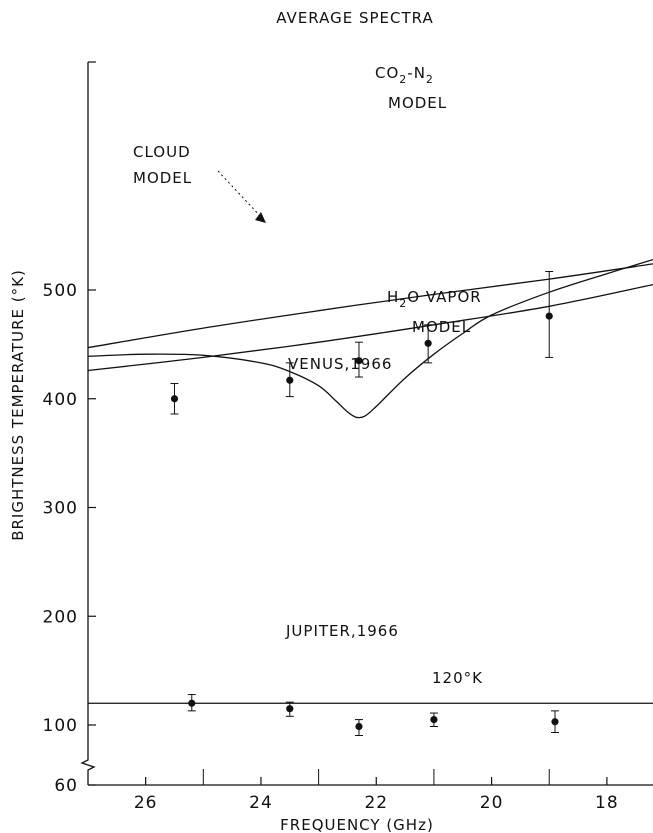  Describe the element at coordinates (342, 631) in the screenshot. I see `jupiter-label: JUPITER,1966` at that location.